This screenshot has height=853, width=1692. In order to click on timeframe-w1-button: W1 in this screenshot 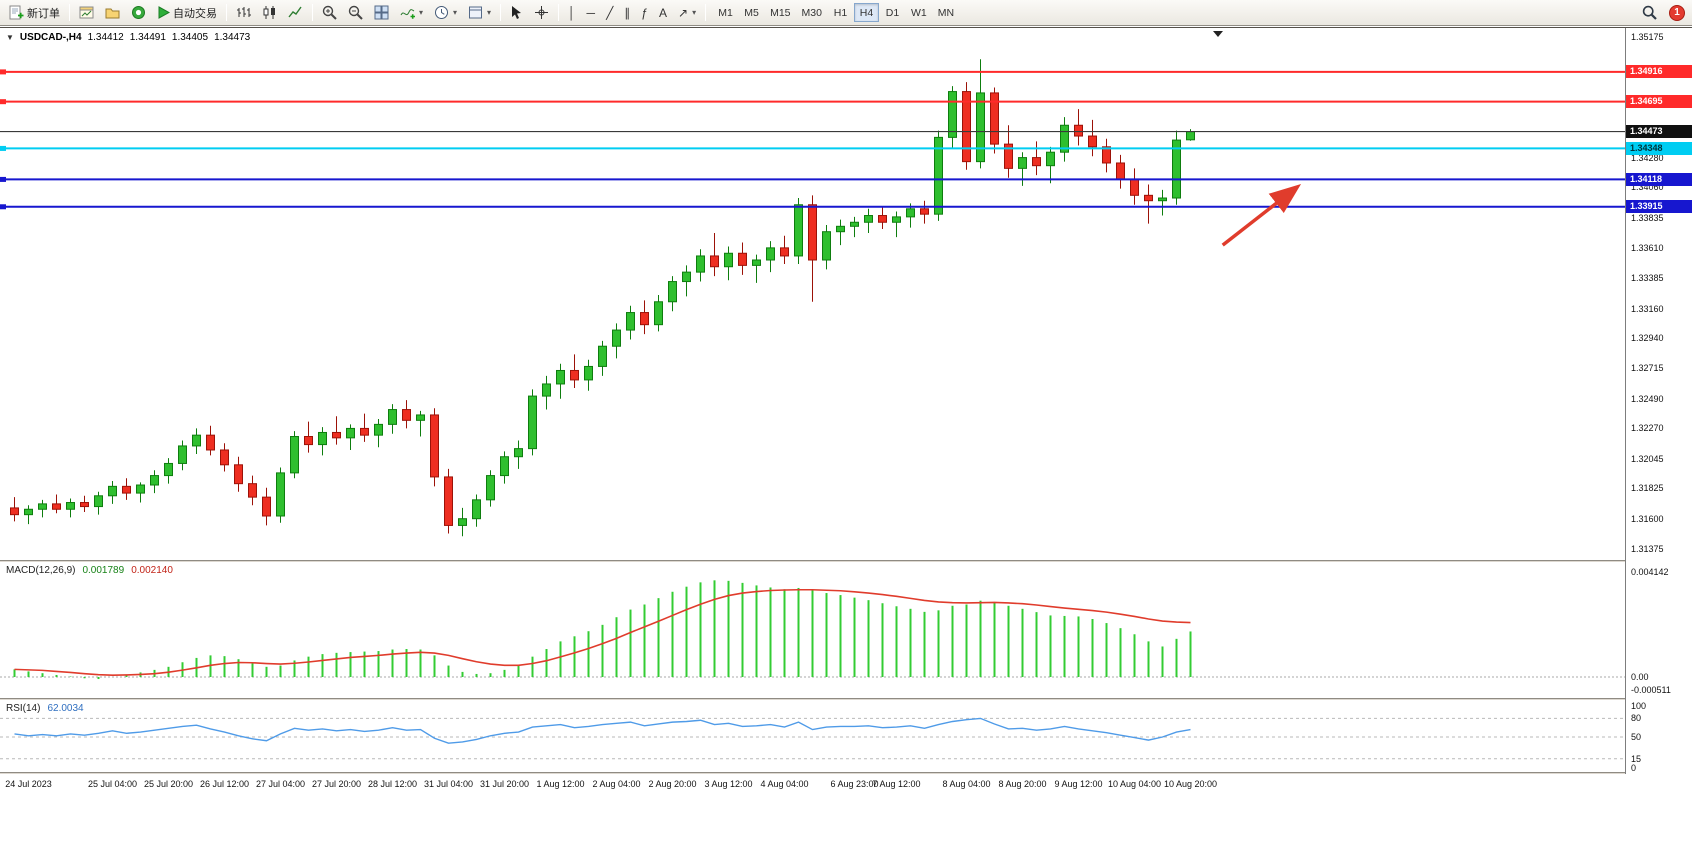, I will do `click(919, 12)`.